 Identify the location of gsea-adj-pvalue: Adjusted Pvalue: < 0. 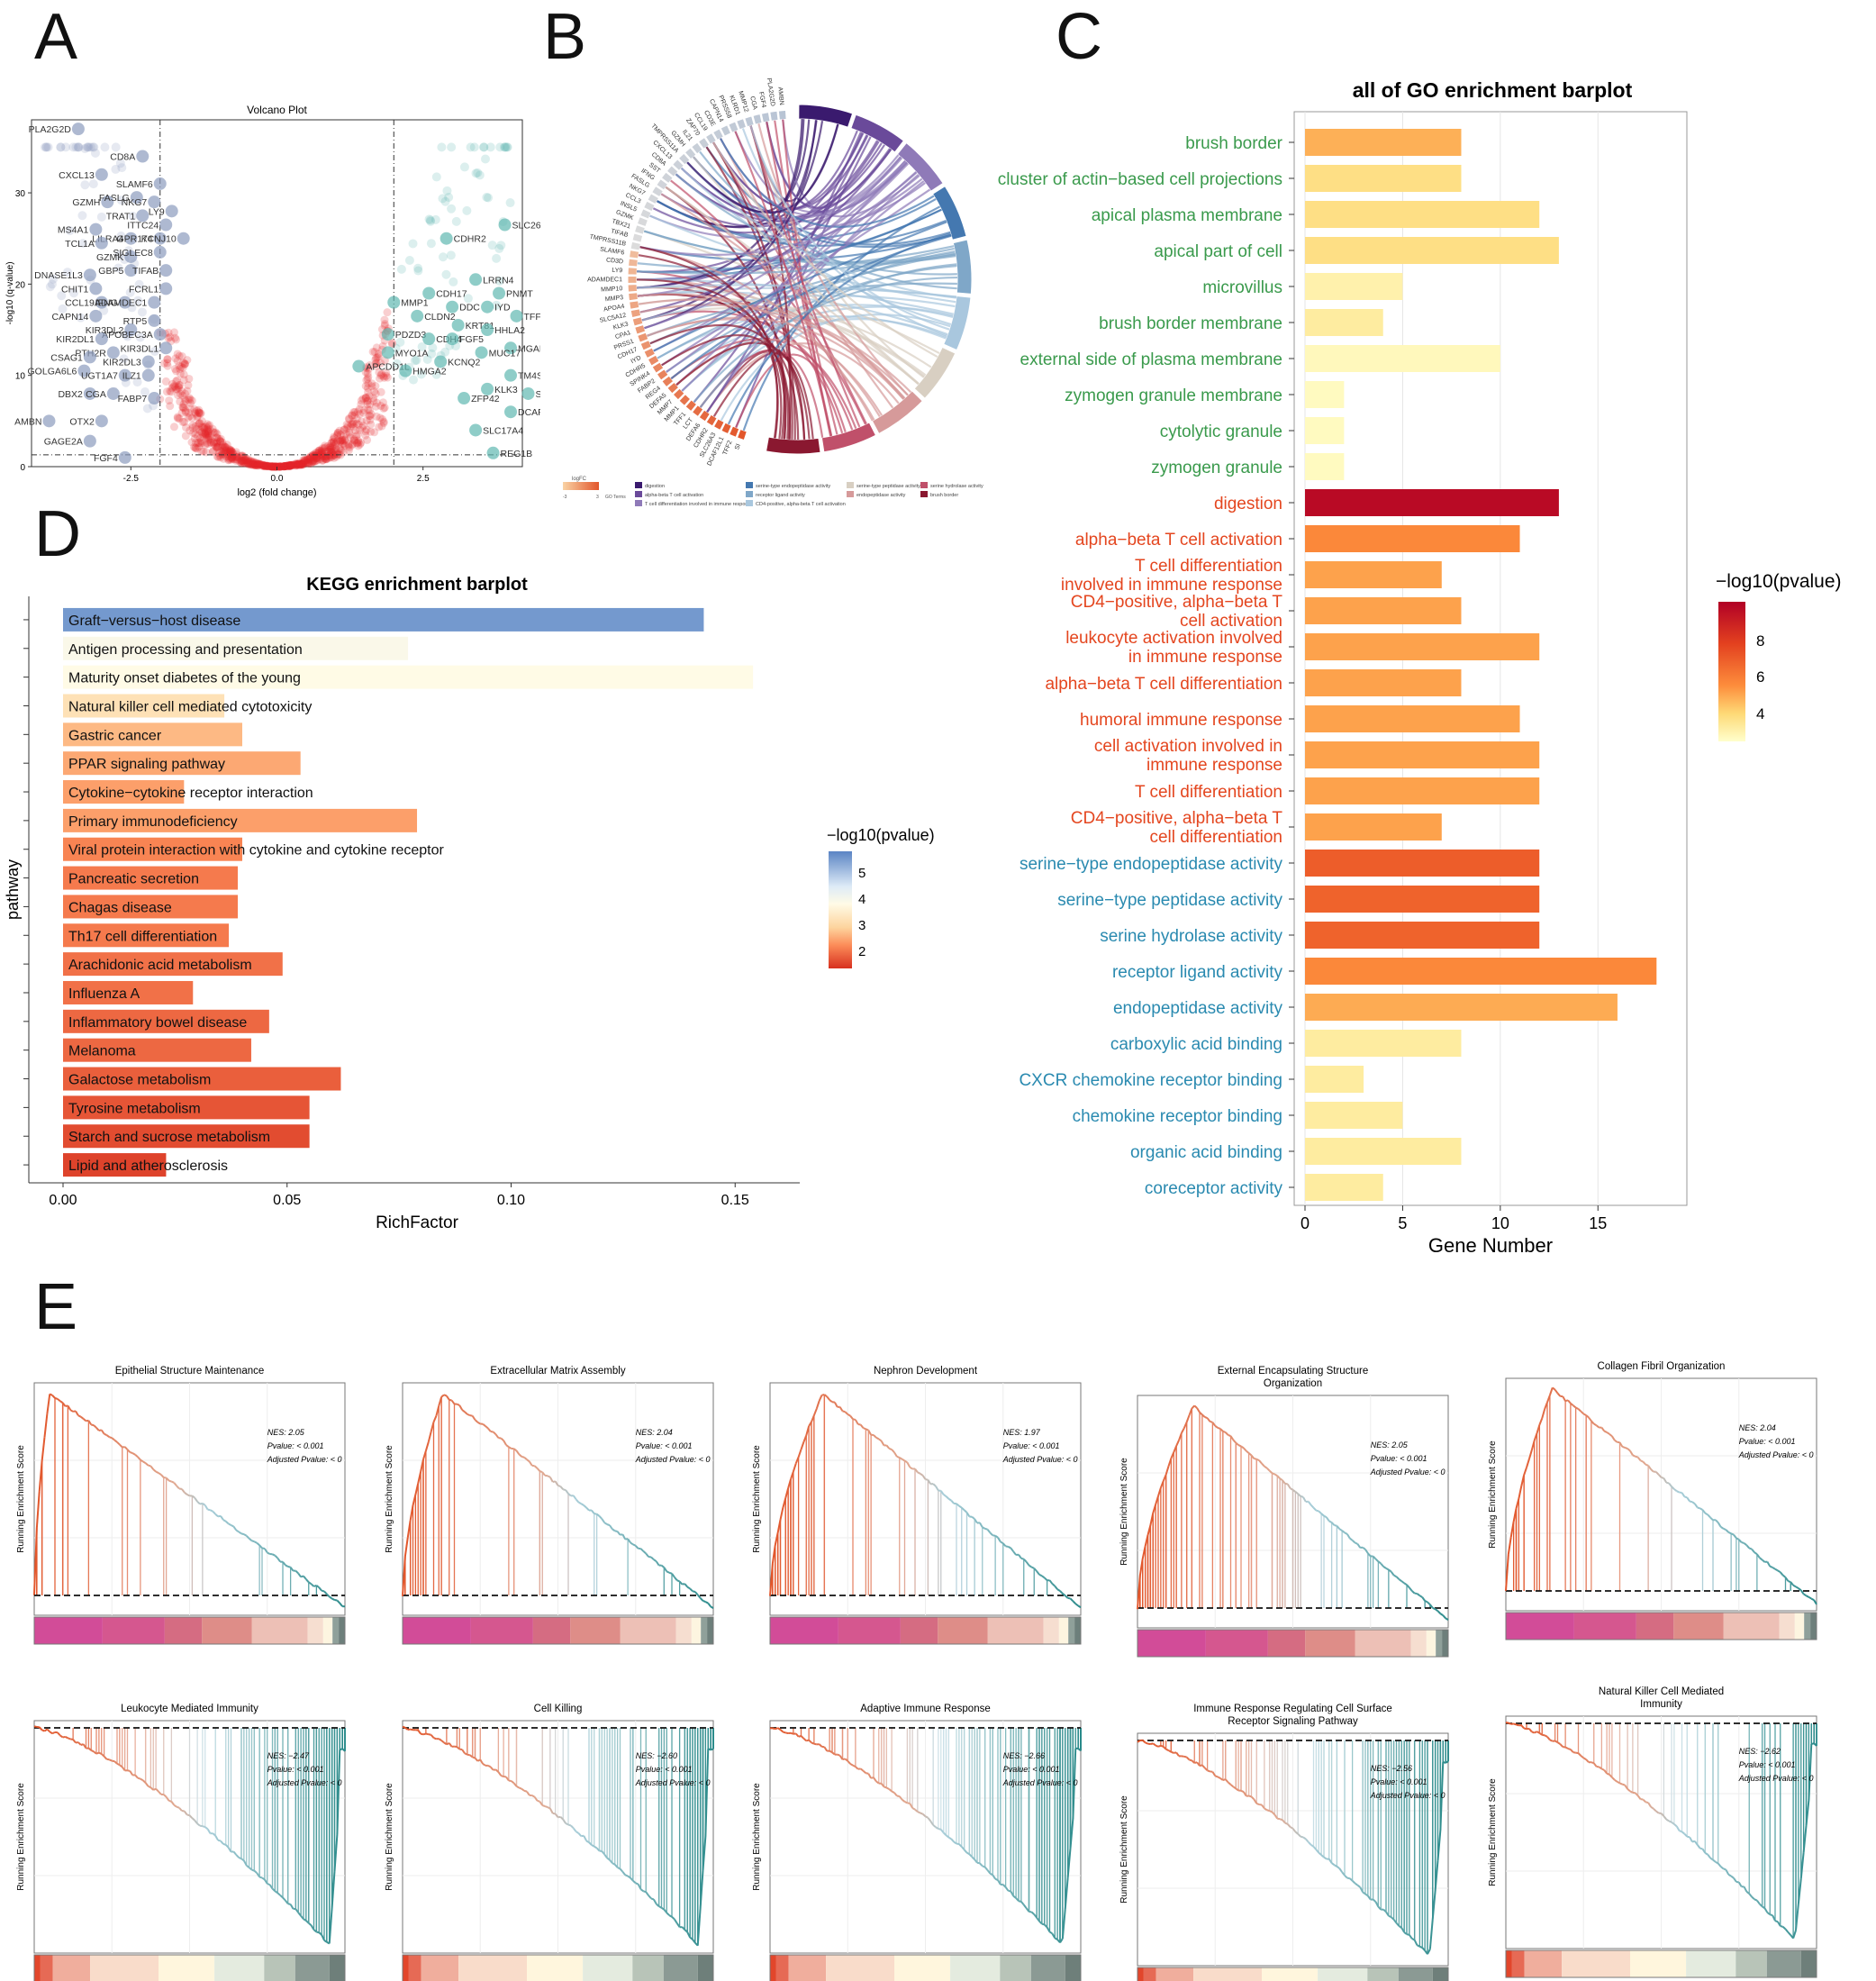
(1040, 1782).